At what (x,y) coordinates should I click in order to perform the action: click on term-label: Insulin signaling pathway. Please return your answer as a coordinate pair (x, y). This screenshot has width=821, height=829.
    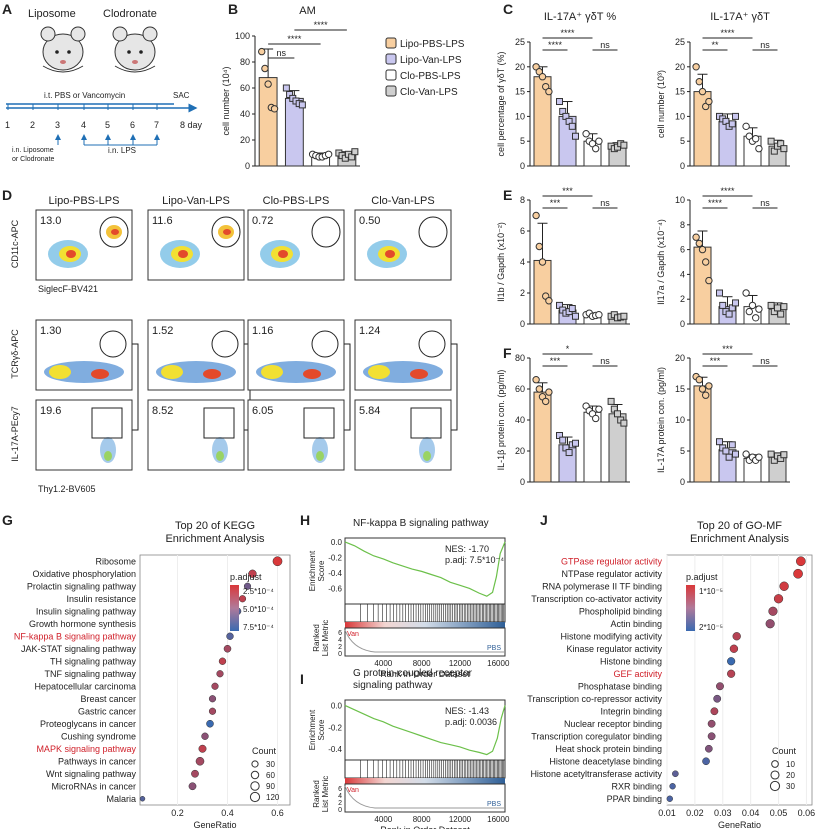
    Looking at the image, I should click on (86, 611).